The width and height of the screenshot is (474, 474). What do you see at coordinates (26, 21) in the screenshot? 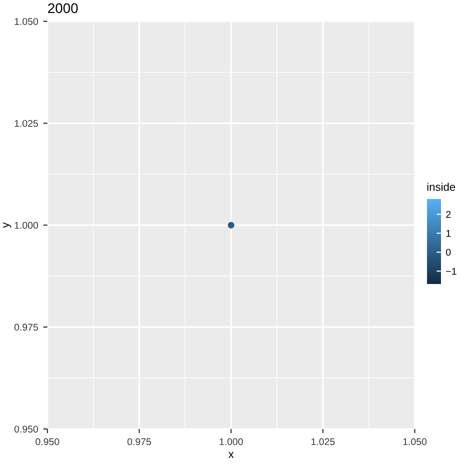
I see `y-tick-label: 1.050` at bounding box center [26, 21].